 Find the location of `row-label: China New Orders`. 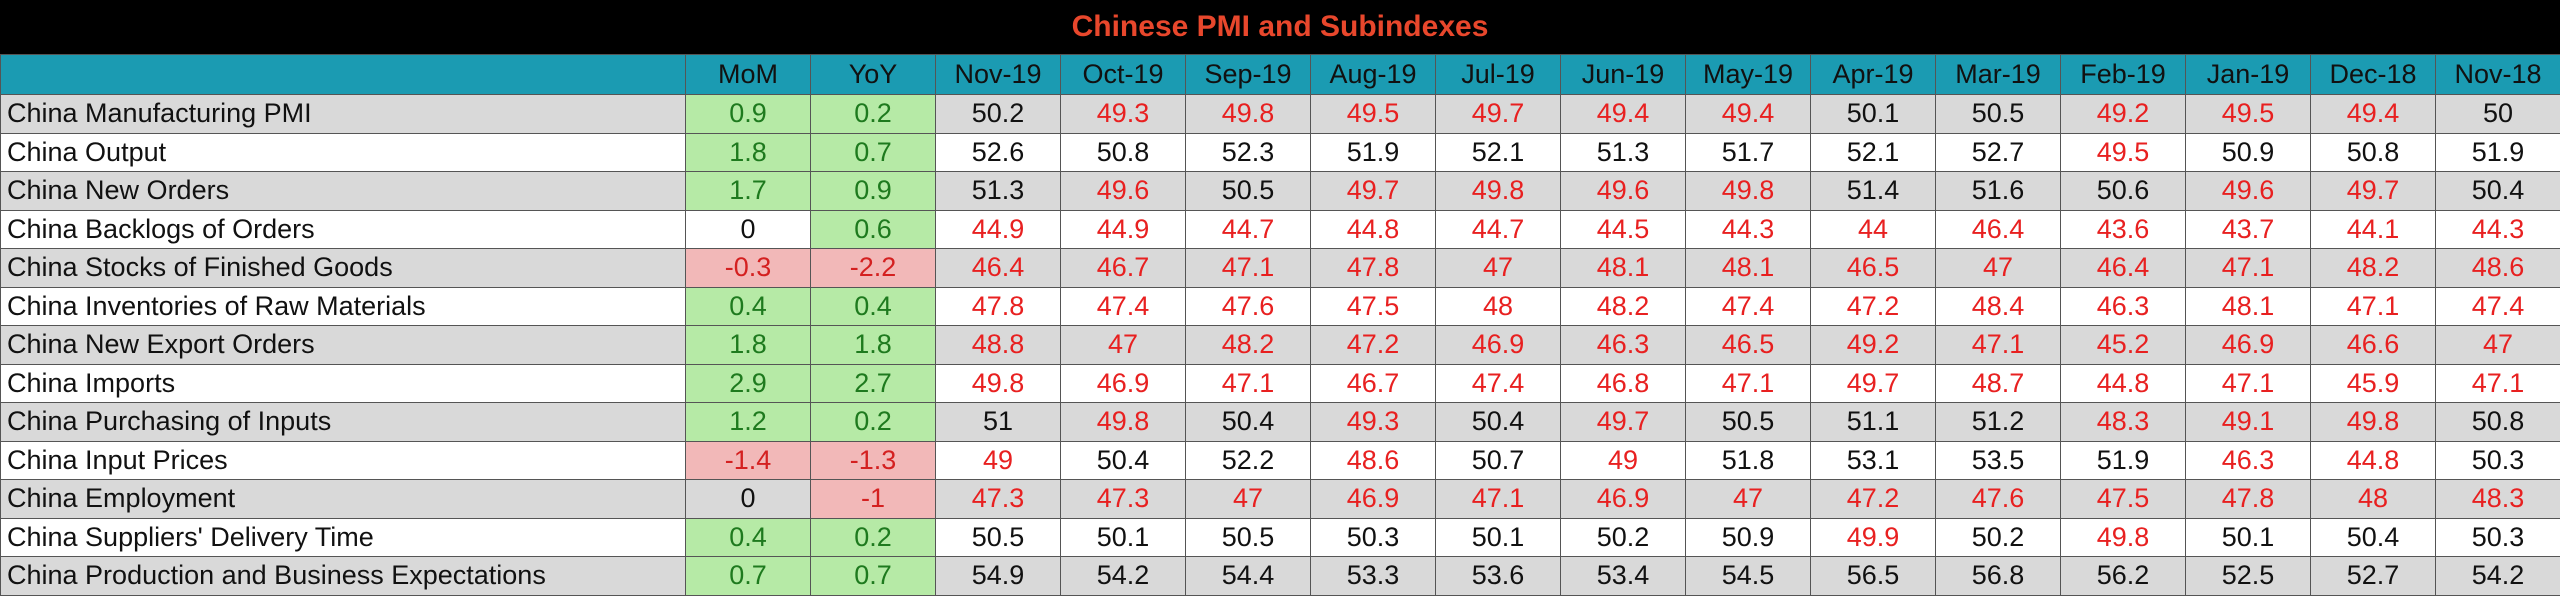

row-label: China New Orders is located at coordinates (343, 191).